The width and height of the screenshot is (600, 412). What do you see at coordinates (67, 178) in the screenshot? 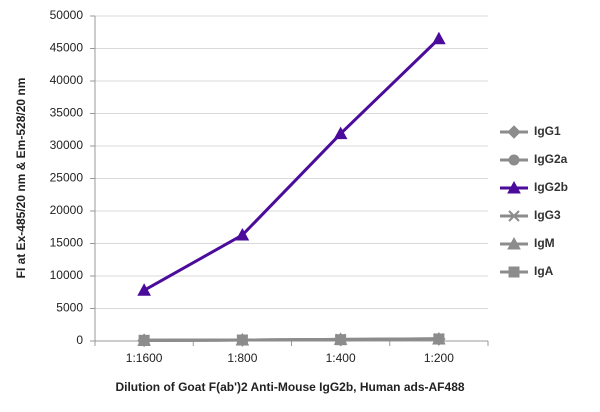
I see `y-tick-label: 25000` at bounding box center [67, 178].